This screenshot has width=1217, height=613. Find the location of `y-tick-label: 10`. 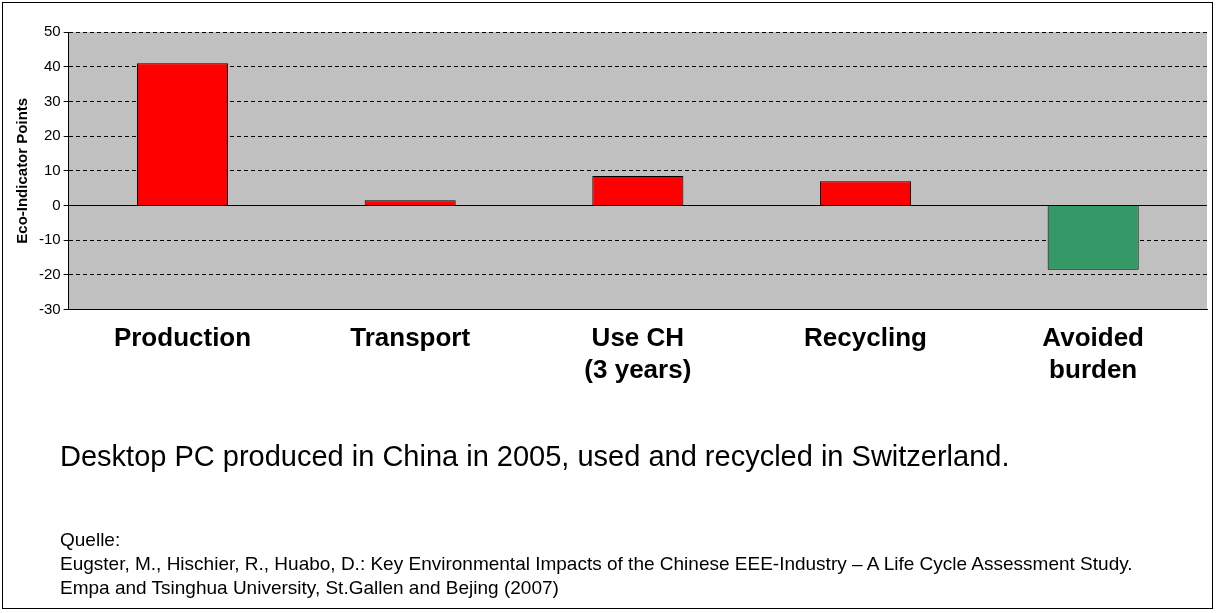

y-tick-label: 10 is located at coordinates (52, 169).